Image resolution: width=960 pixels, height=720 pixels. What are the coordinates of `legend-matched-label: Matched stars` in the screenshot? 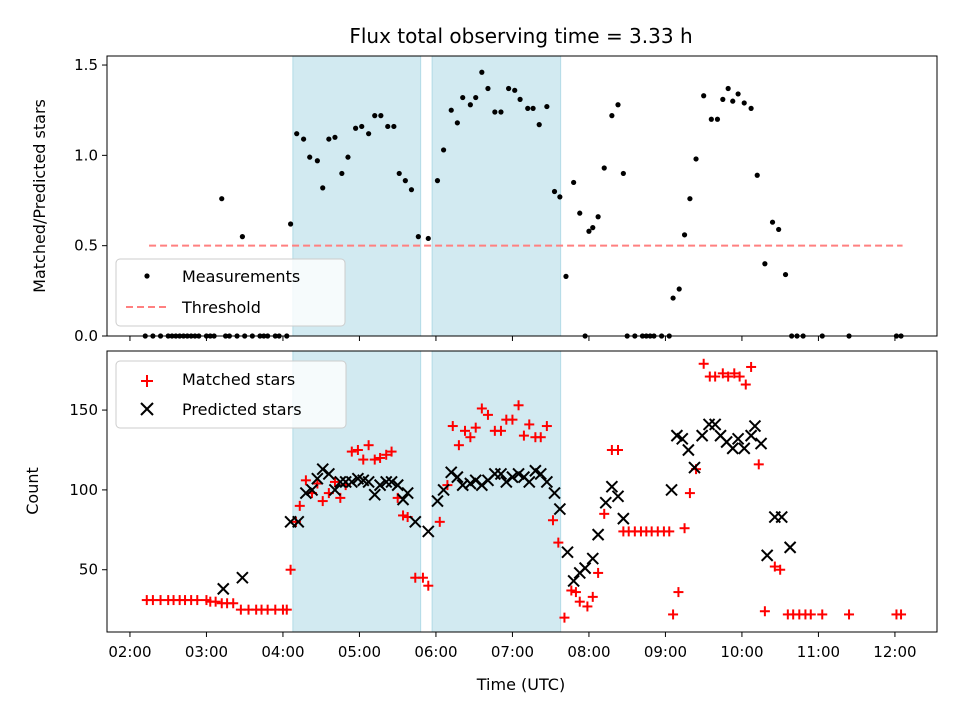 It's located at (238, 379).